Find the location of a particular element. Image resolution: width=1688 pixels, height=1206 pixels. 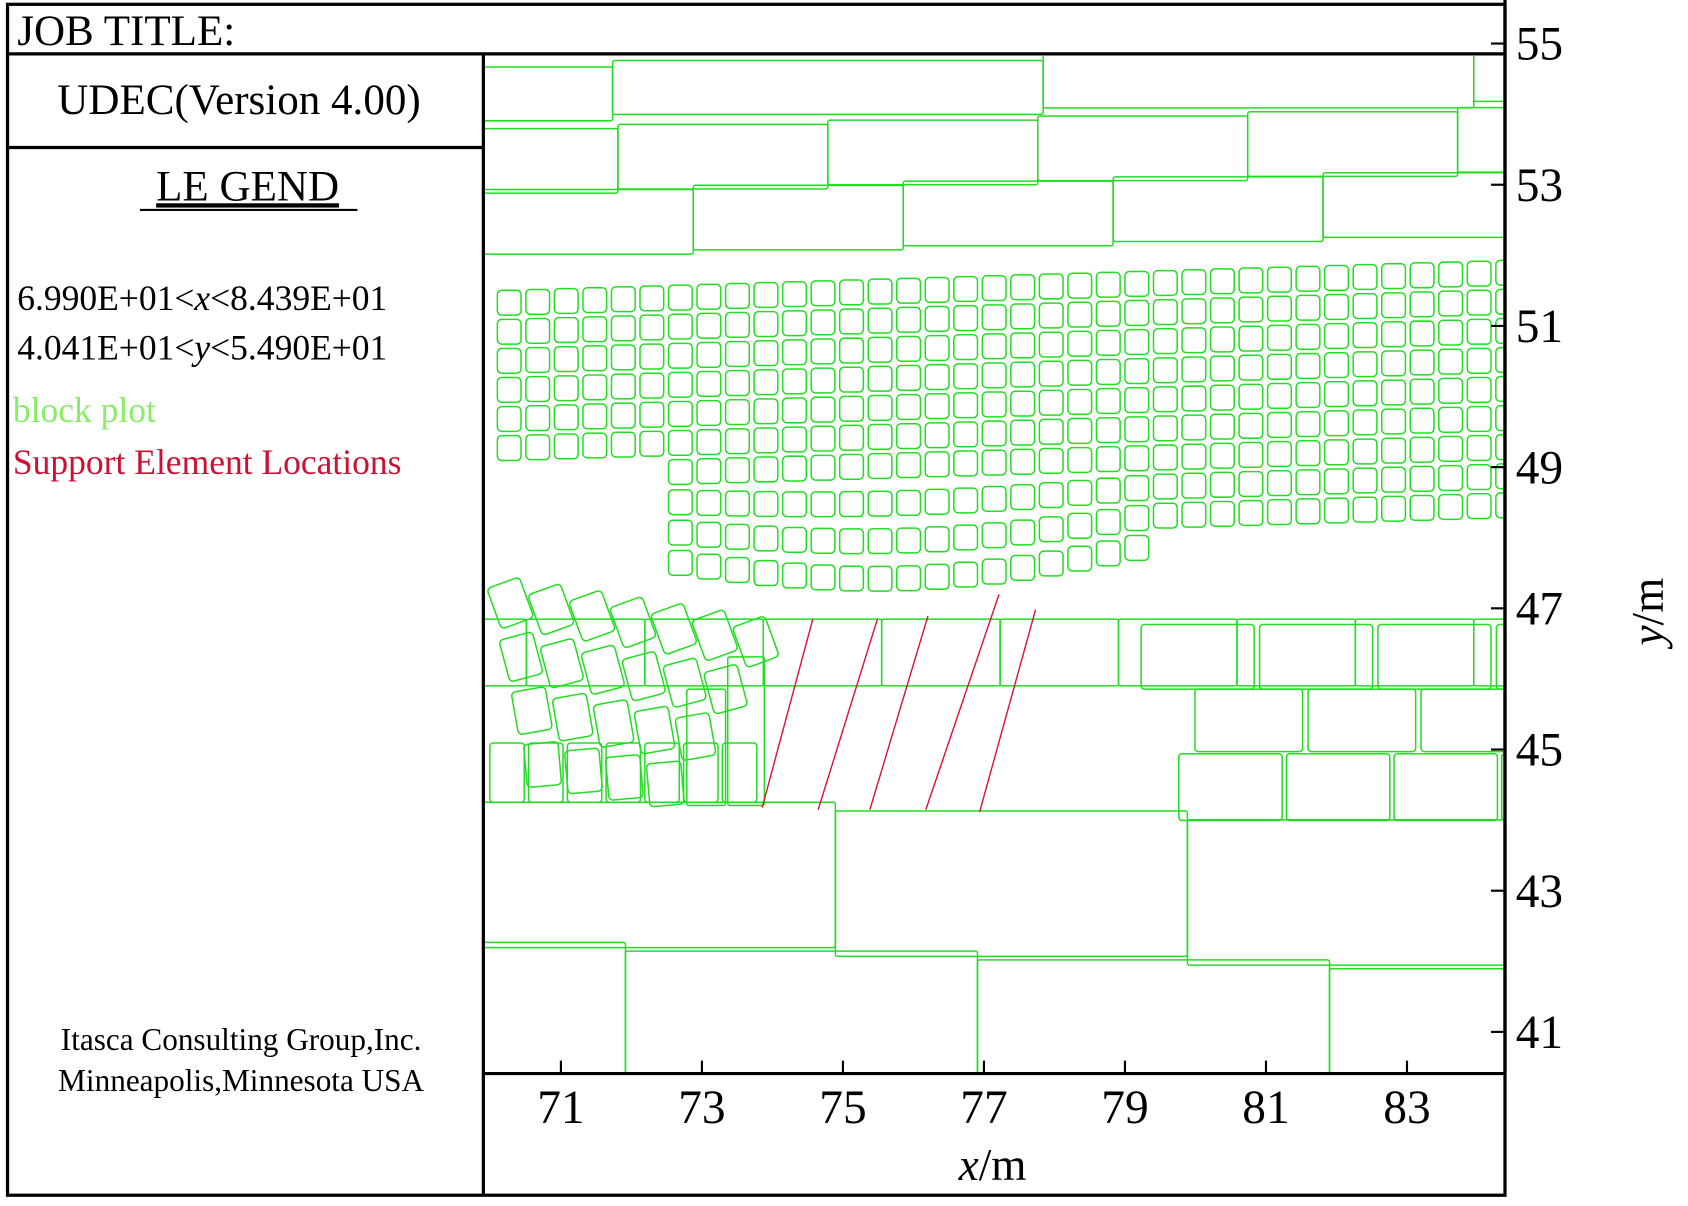

y-range: 4.041E+01<y<5.490E+01 is located at coordinates (202, 348).